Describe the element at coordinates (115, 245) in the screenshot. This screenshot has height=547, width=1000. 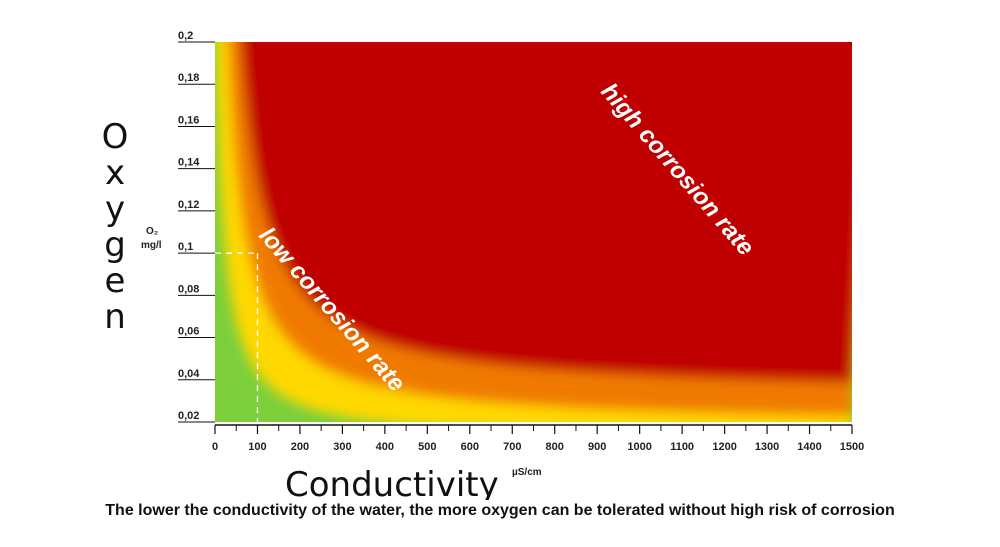
I see `y-axis-title-letter: g` at that location.